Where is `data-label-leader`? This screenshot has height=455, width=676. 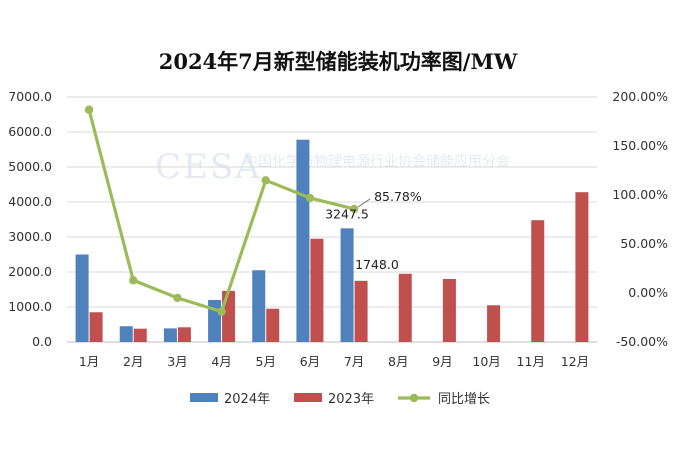 data-label-leader is located at coordinates (364, 203).